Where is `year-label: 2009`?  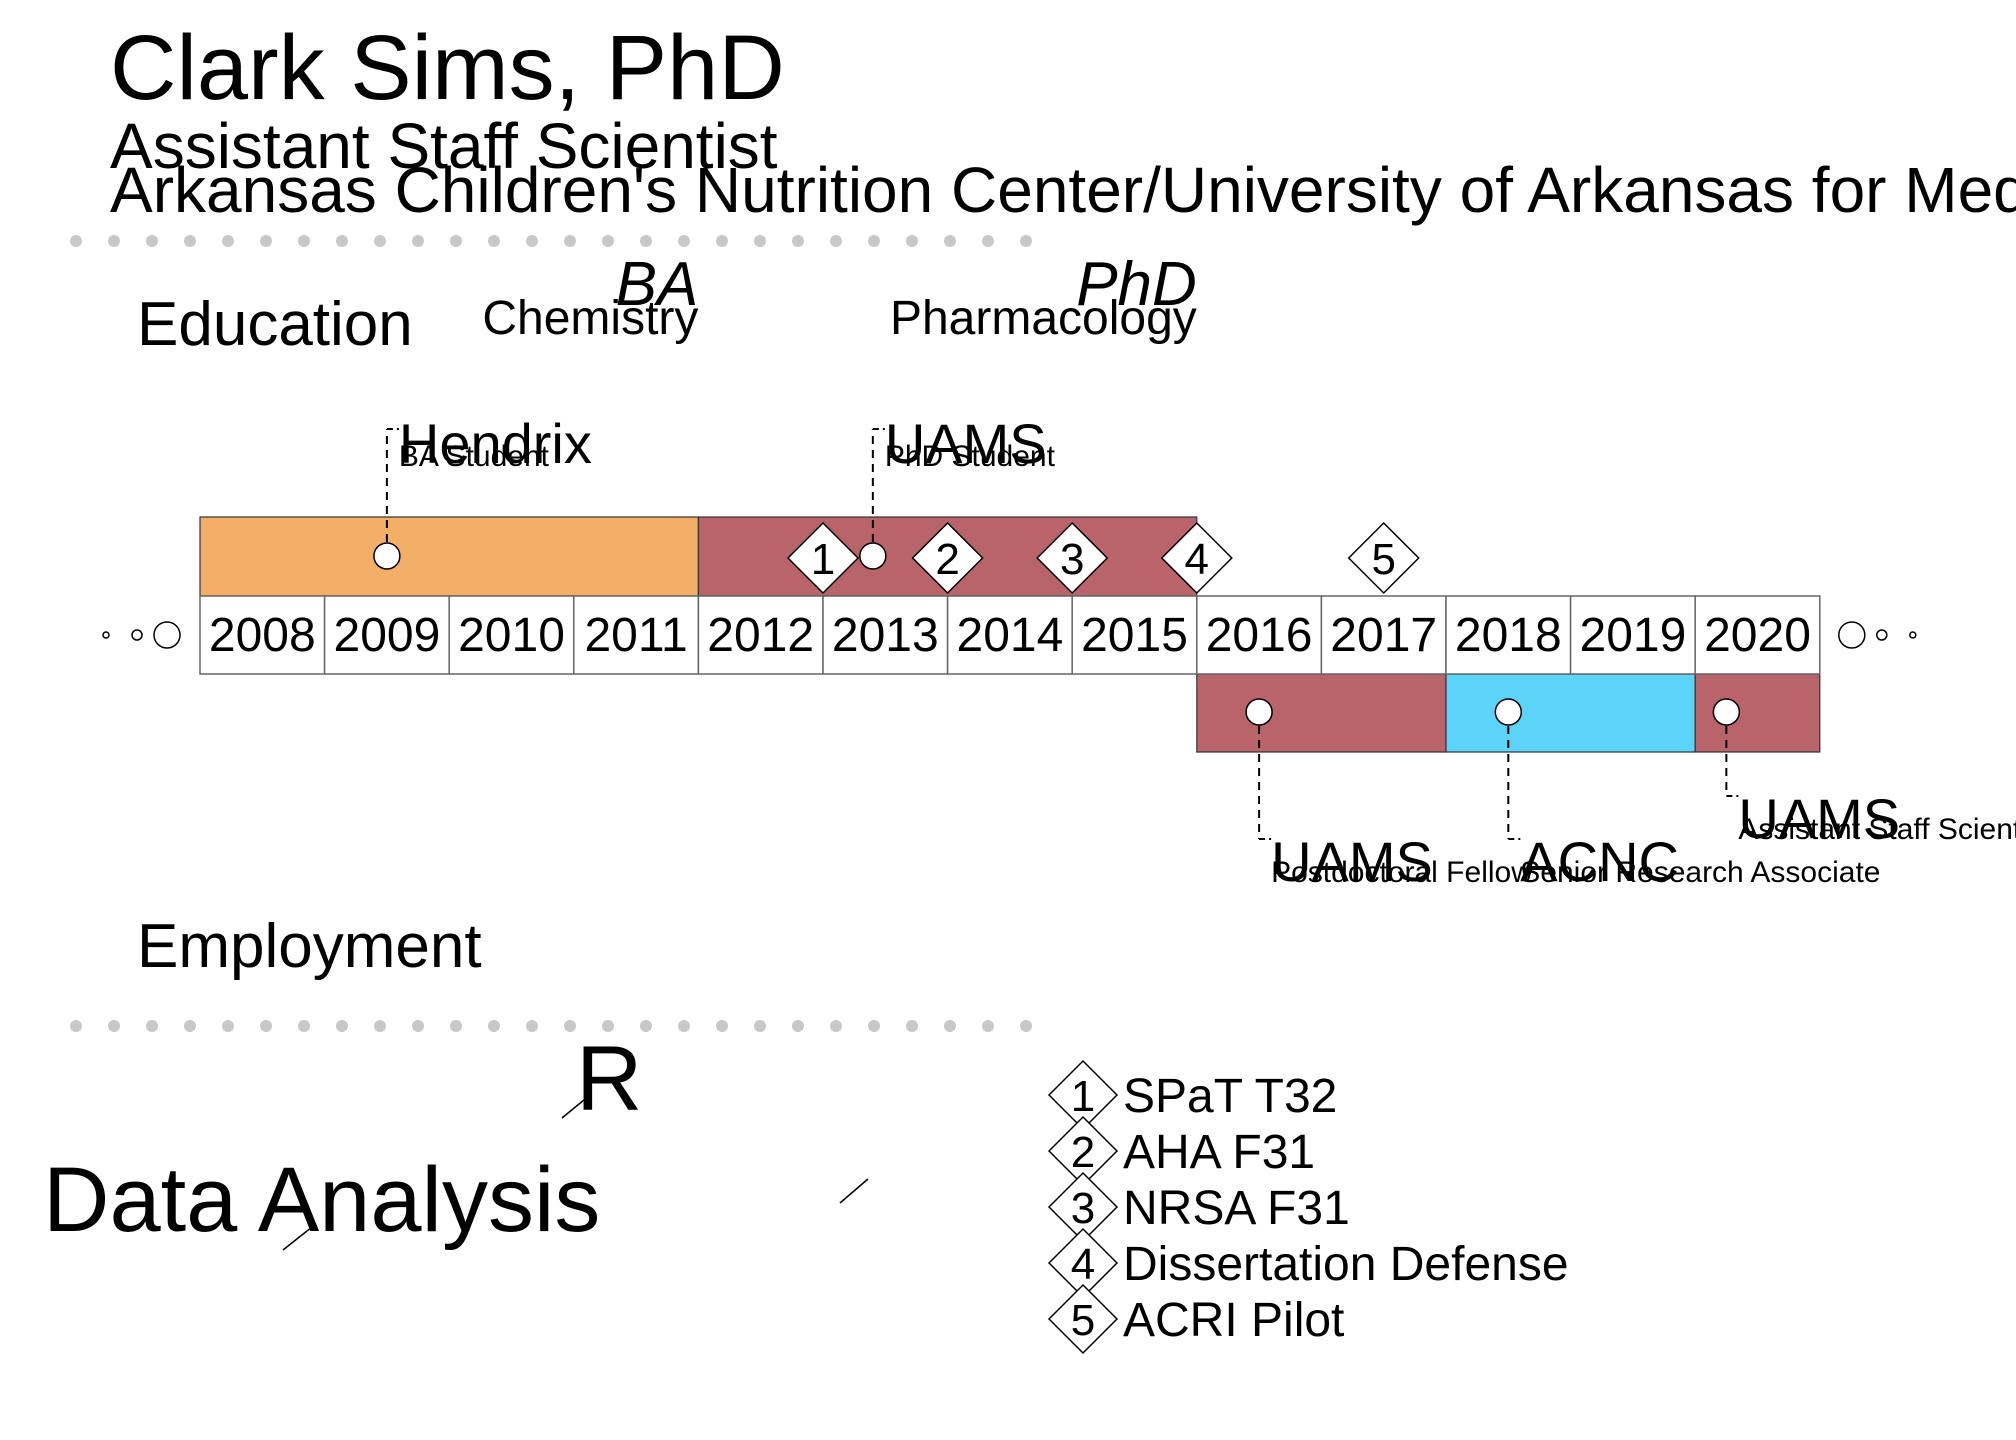 year-label: 2009 is located at coordinates (387, 635).